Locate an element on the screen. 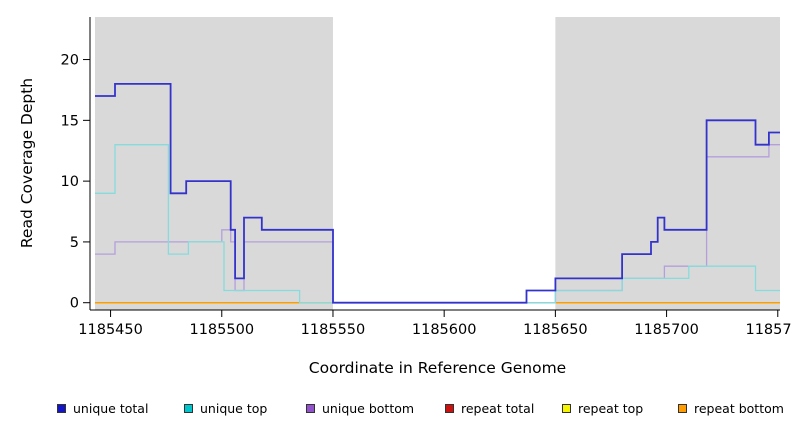 This screenshot has height=432, width=792. legend-label: unique total is located at coordinates (111, 408).